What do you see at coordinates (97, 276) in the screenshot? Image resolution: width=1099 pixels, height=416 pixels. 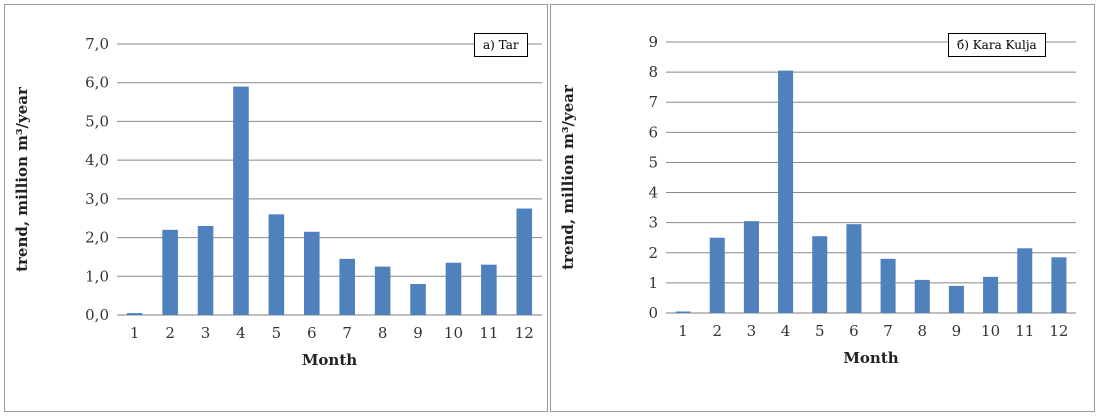 I see `y-tick-label: 1,0` at bounding box center [97, 276].